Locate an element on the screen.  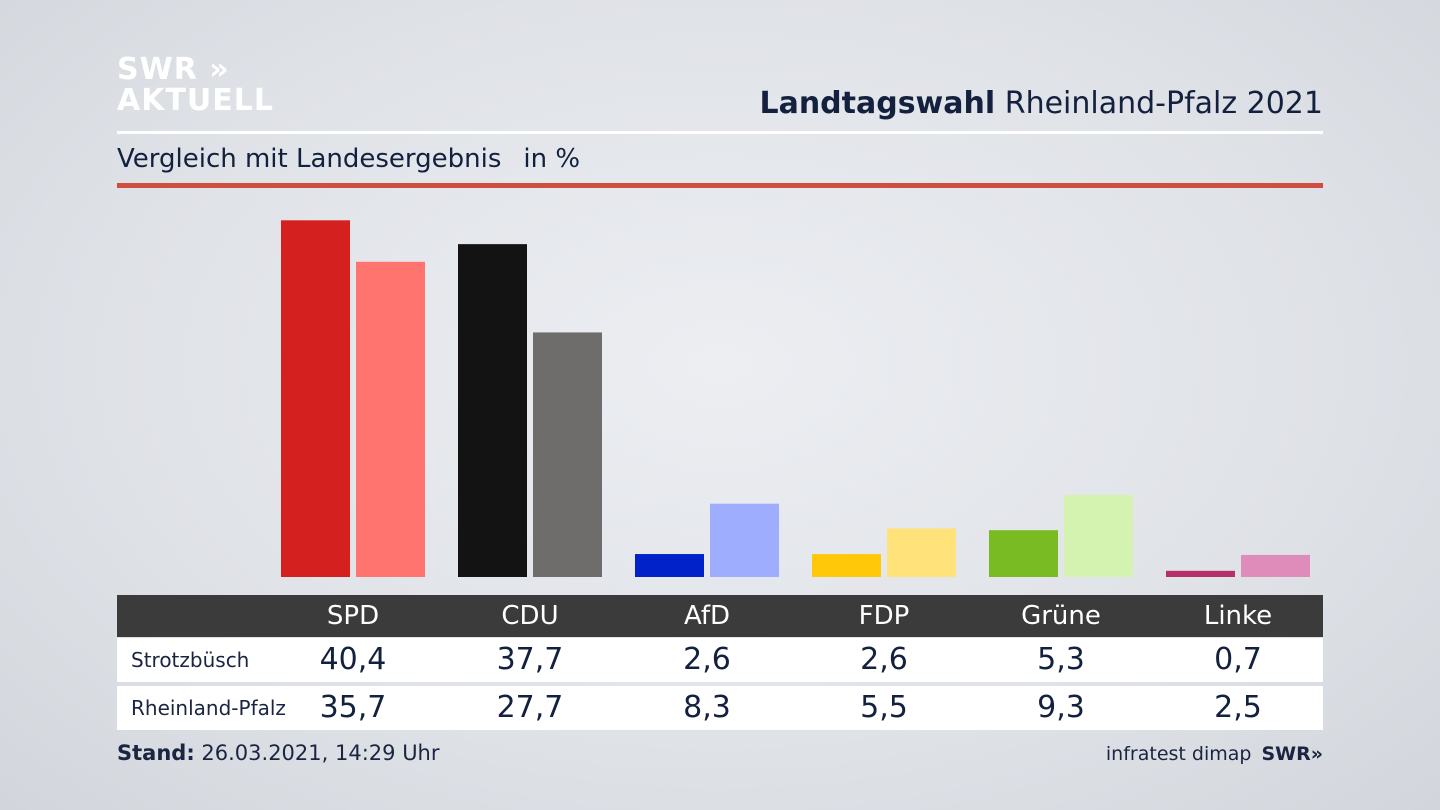
column-header: Linke is located at coordinates (1238, 616).